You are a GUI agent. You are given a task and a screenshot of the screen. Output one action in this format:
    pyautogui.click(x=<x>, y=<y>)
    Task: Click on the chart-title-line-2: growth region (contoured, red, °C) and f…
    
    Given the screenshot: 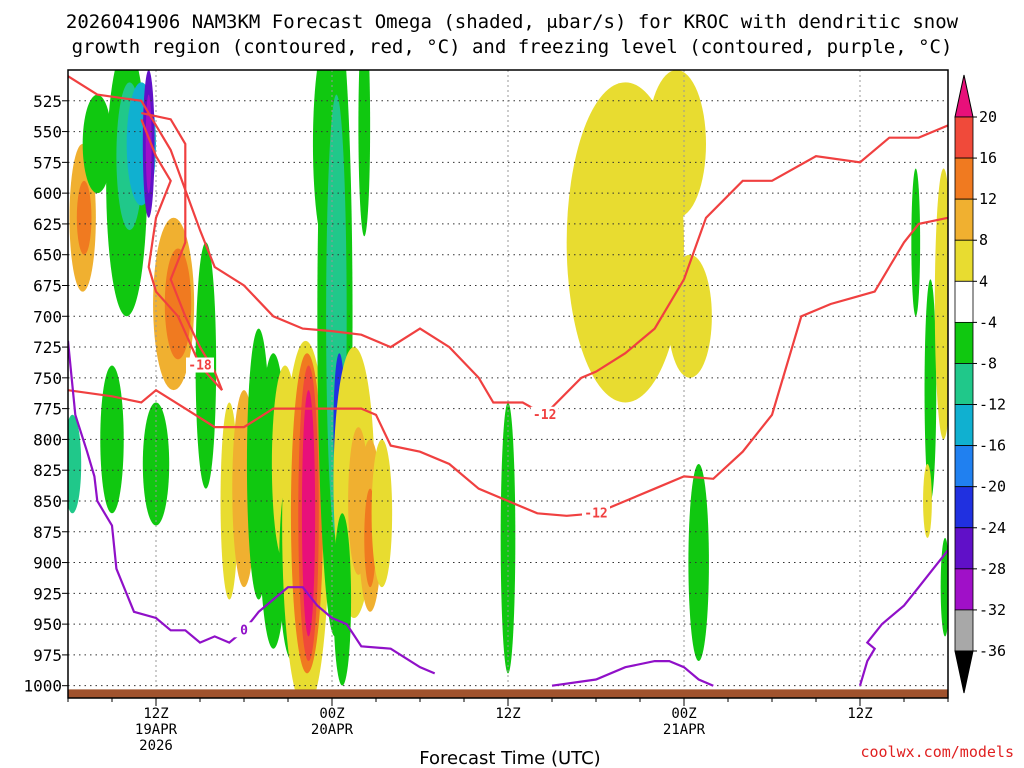 What is the action you would take?
    pyautogui.click(x=512, y=47)
    